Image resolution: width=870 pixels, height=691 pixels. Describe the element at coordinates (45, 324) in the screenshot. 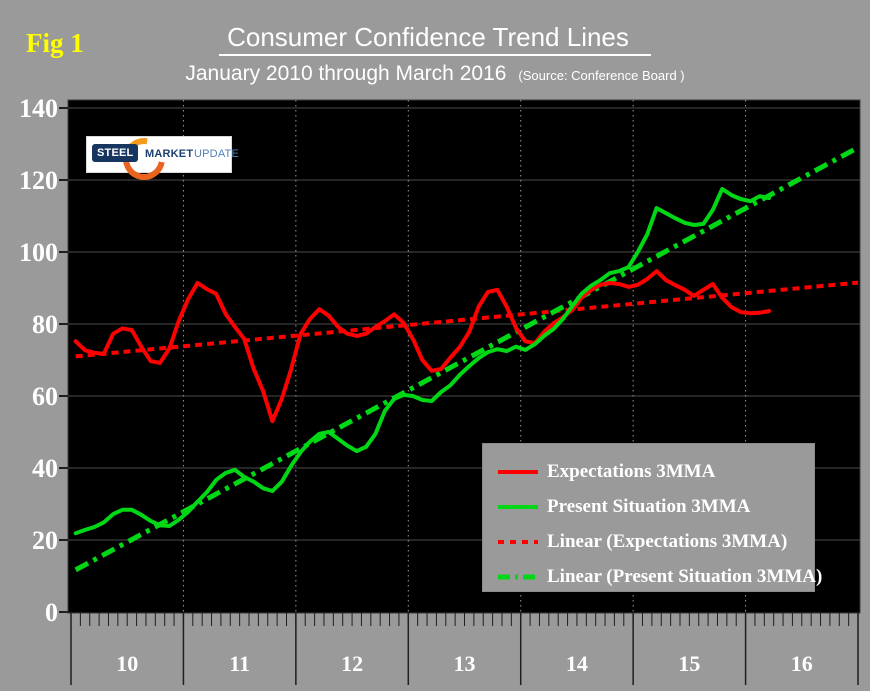

I see `y-axis-label: 80` at that location.